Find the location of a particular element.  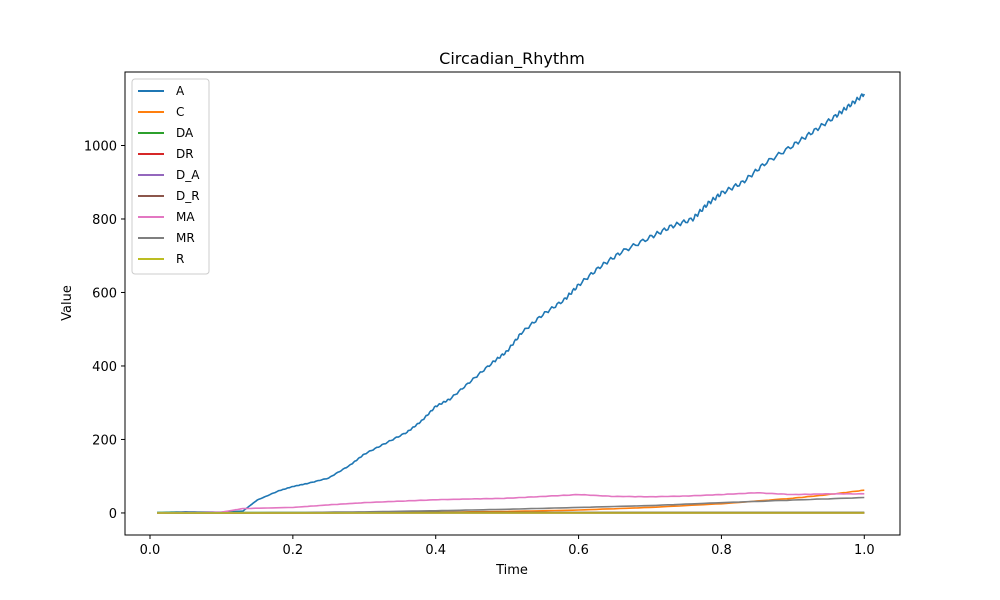

legend-box is located at coordinates (170, 176).